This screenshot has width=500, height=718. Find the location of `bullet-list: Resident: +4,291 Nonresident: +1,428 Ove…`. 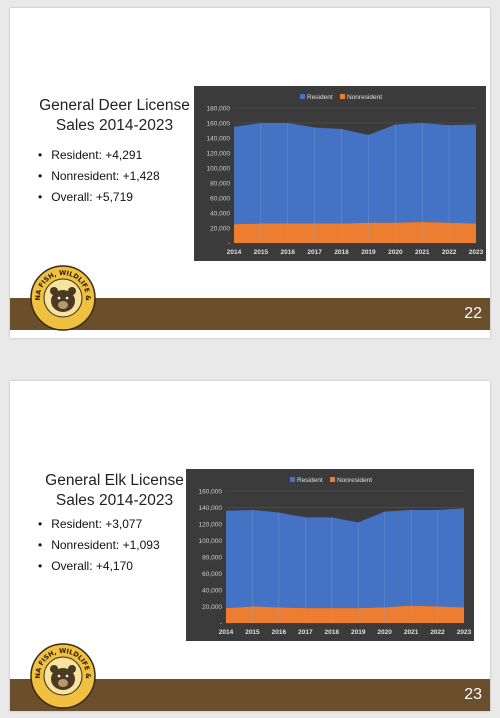

bullet-list: Resident: +4,291 Nonresident: +1,428 Ove… is located at coordinates (99, 176).